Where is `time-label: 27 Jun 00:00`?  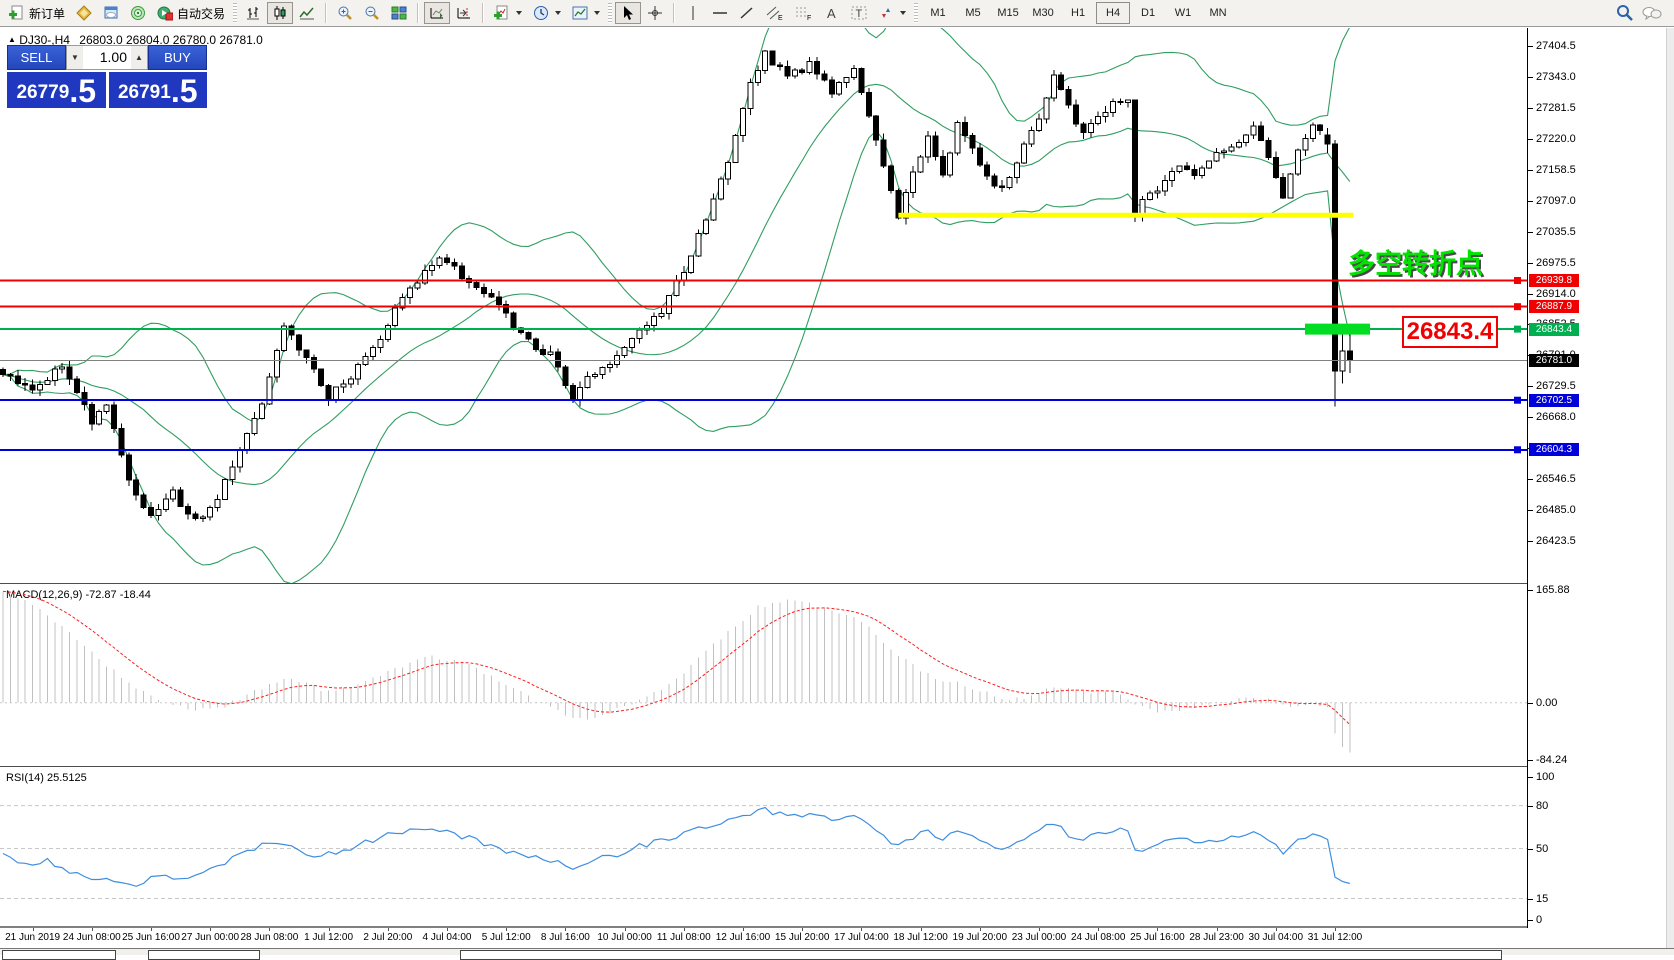 time-label: 27 Jun 00:00 is located at coordinates (210, 937).